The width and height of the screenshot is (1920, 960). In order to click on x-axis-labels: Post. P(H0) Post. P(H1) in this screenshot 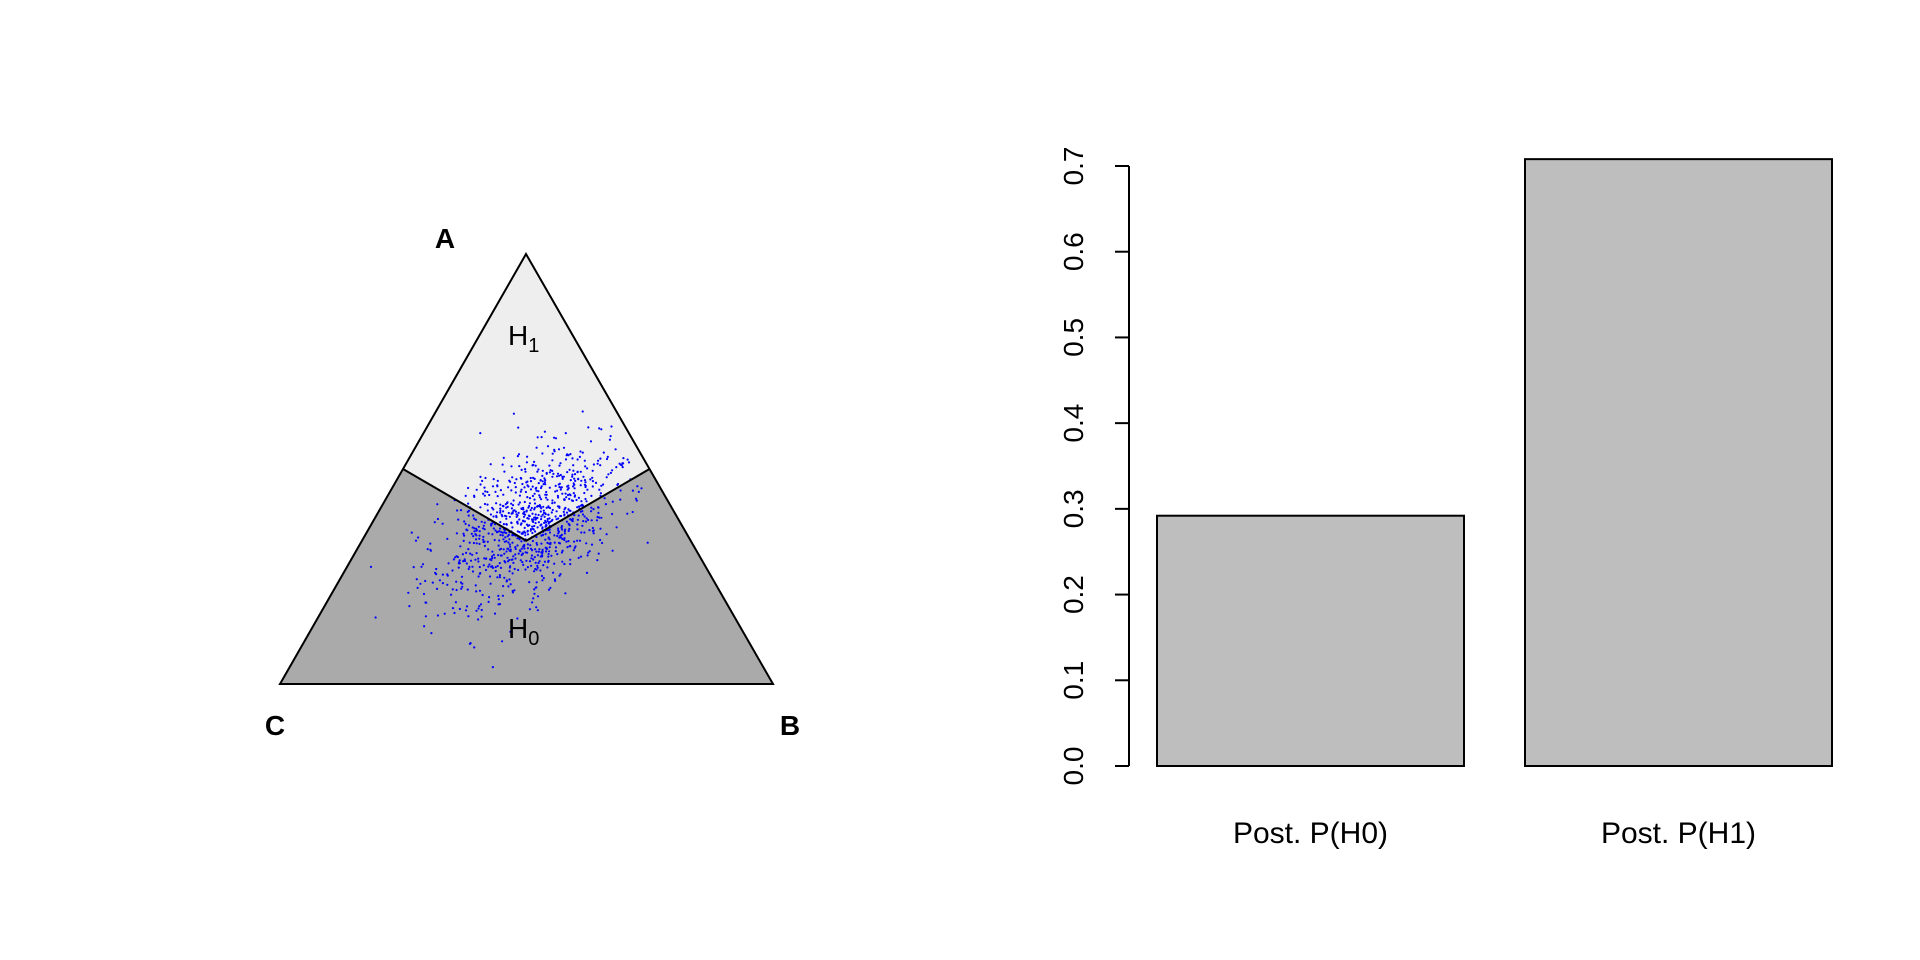, I will do `click(1494, 833)`.